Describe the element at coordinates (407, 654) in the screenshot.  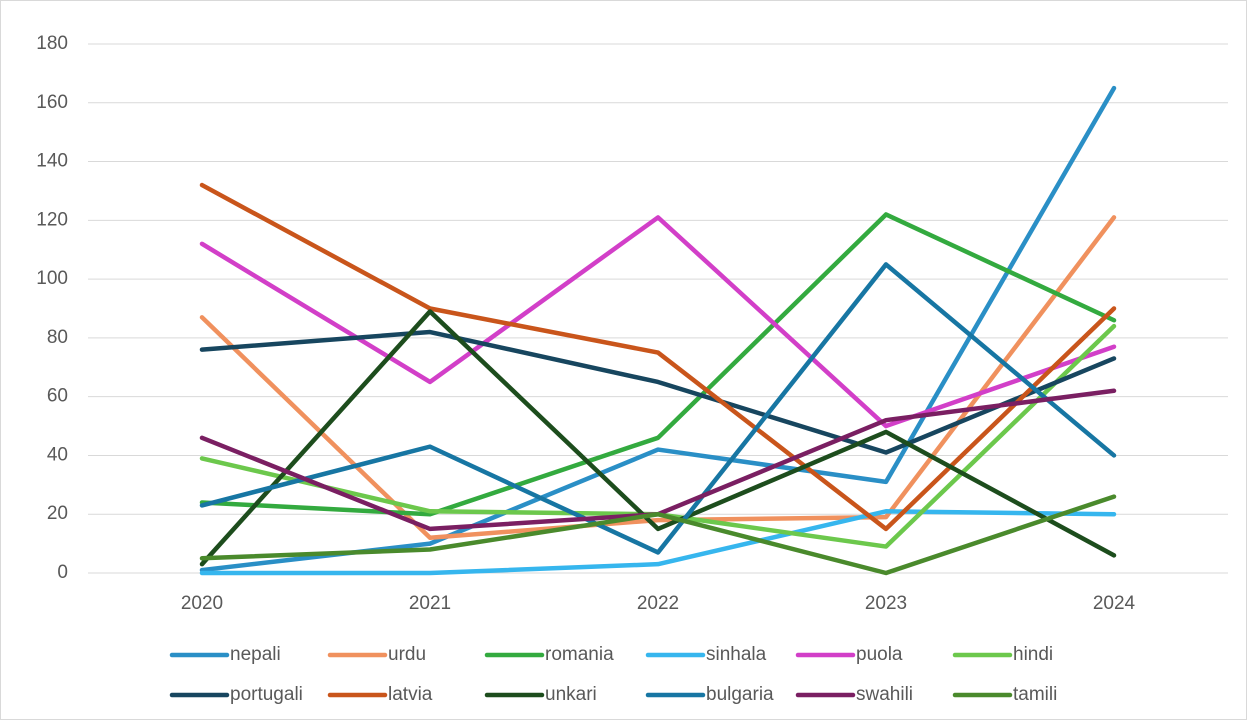
I see `legend-label: urdu` at that location.